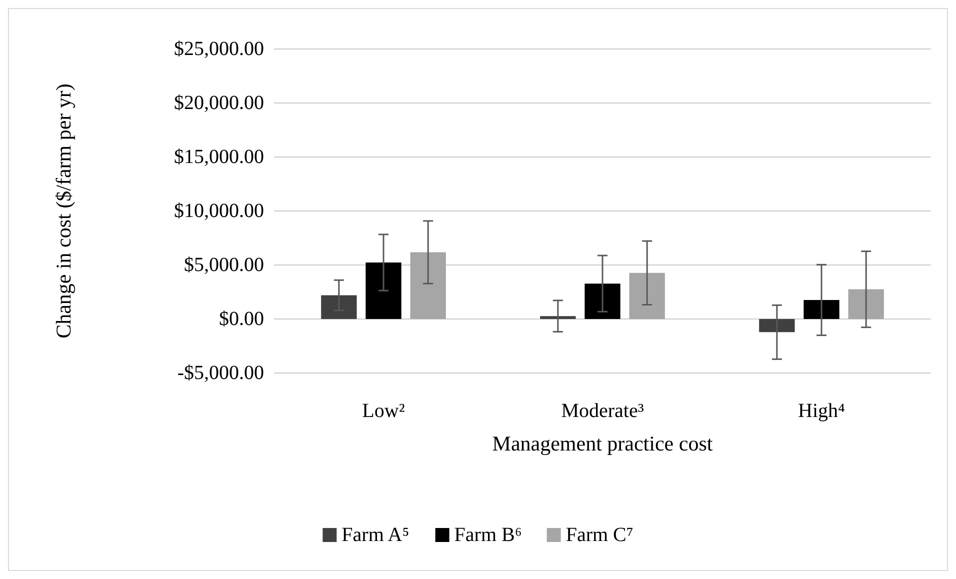  What do you see at coordinates (219, 211) in the screenshot?
I see `y-tick-label: $10,000.00` at bounding box center [219, 211].